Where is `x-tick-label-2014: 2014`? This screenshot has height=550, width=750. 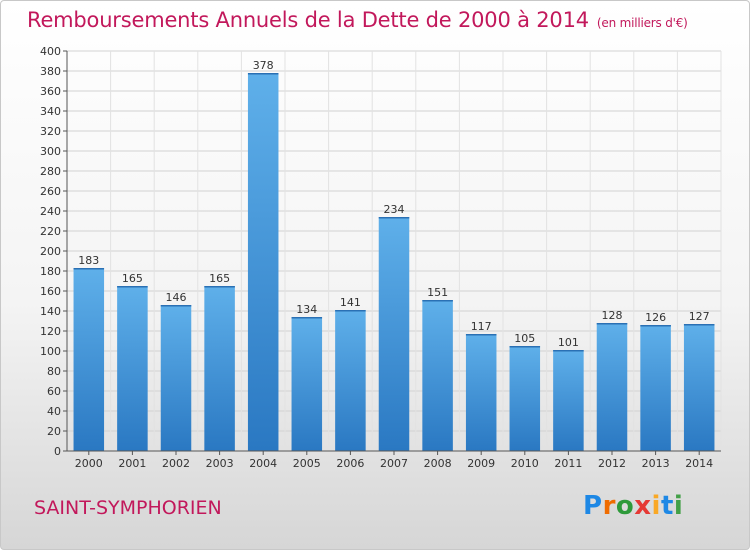
x-tick-label-2014: 2014 is located at coordinates (699, 463).